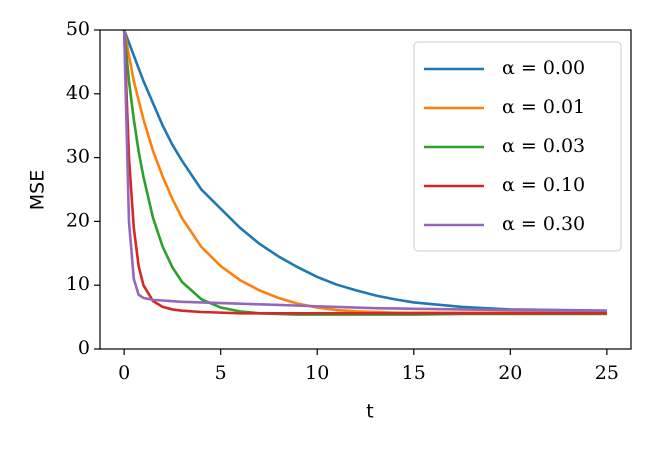  What do you see at coordinates (369, 412) in the screenshot?
I see `x-axis-label: t` at bounding box center [369, 412].